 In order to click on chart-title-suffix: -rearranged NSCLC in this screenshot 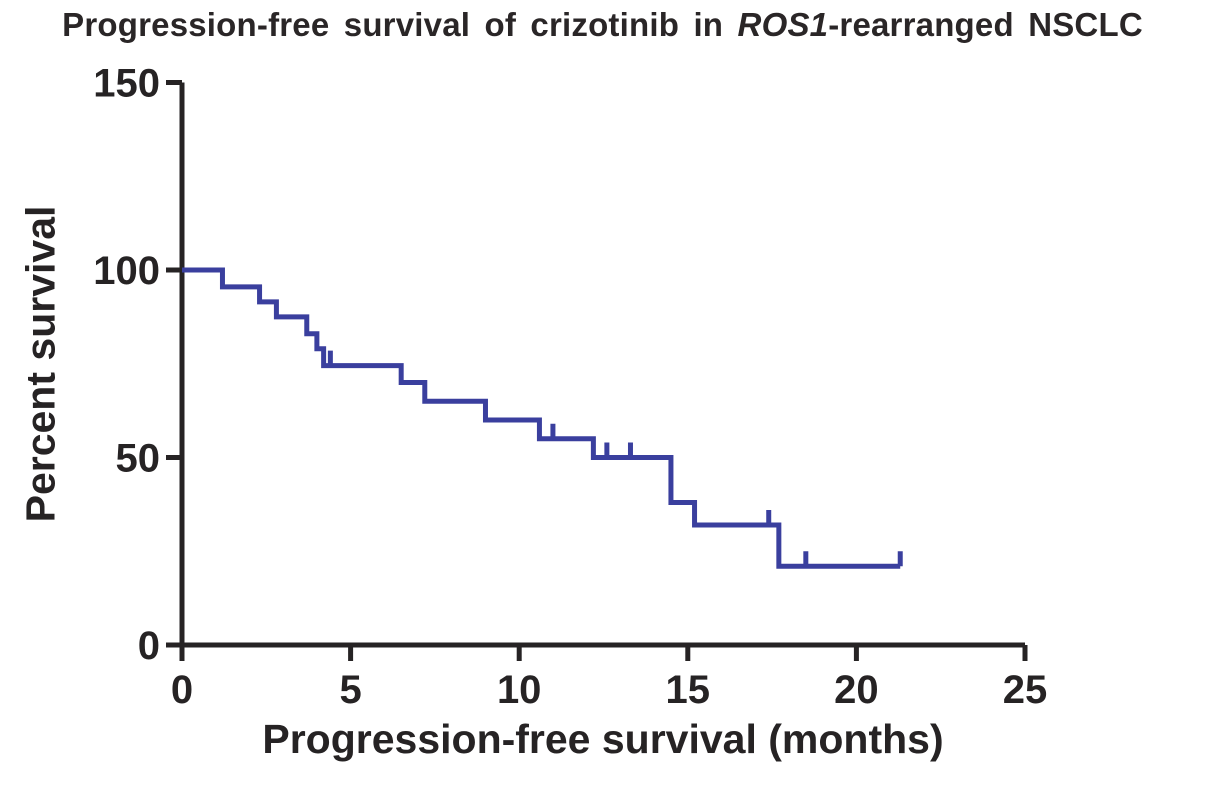, I will do `click(985, 24)`.